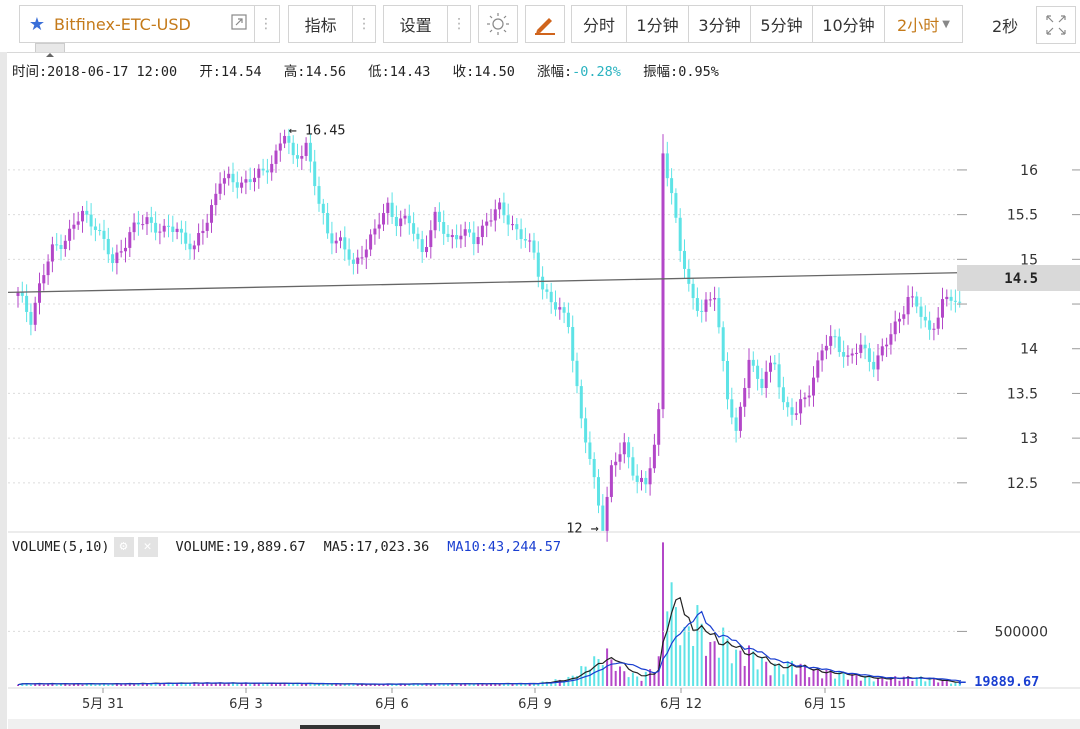 This screenshot has width=1080, height=729. I want to click on trendline, so click(482, 283).